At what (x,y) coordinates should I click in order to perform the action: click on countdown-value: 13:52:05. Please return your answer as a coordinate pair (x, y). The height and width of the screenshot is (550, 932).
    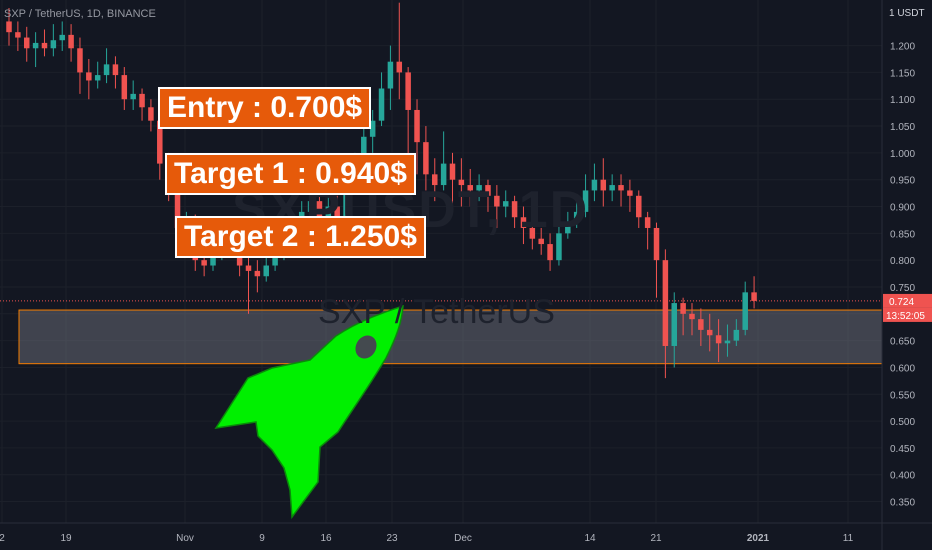
    Looking at the image, I should click on (905, 316).